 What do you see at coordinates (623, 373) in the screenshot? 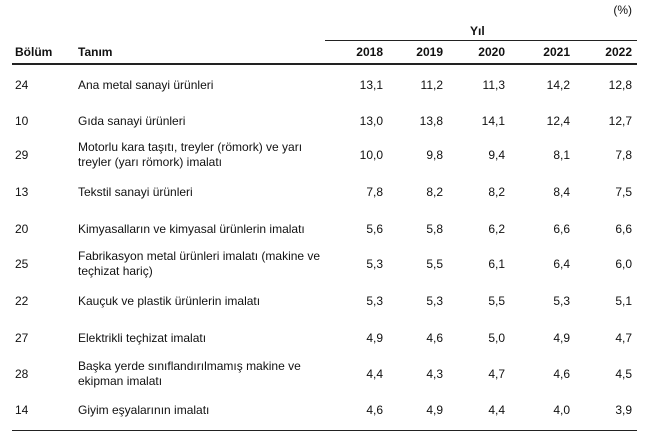
I see `cell-value: 4,5` at bounding box center [623, 373].